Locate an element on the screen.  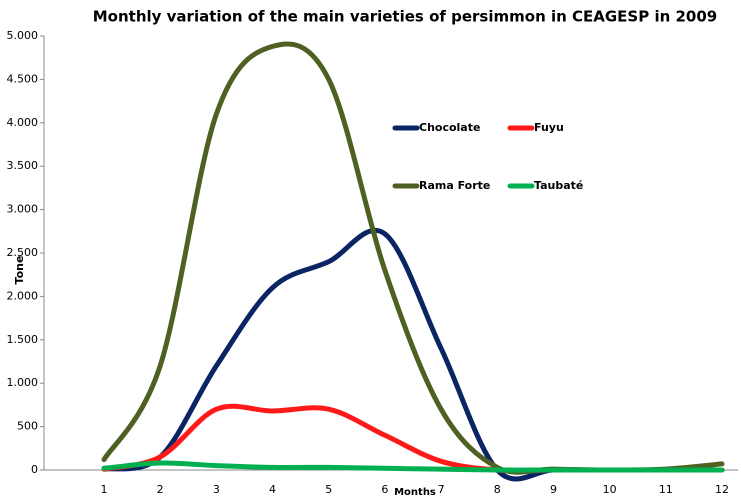
y-tick-label: 4.000 is located at coordinates (23, 122).